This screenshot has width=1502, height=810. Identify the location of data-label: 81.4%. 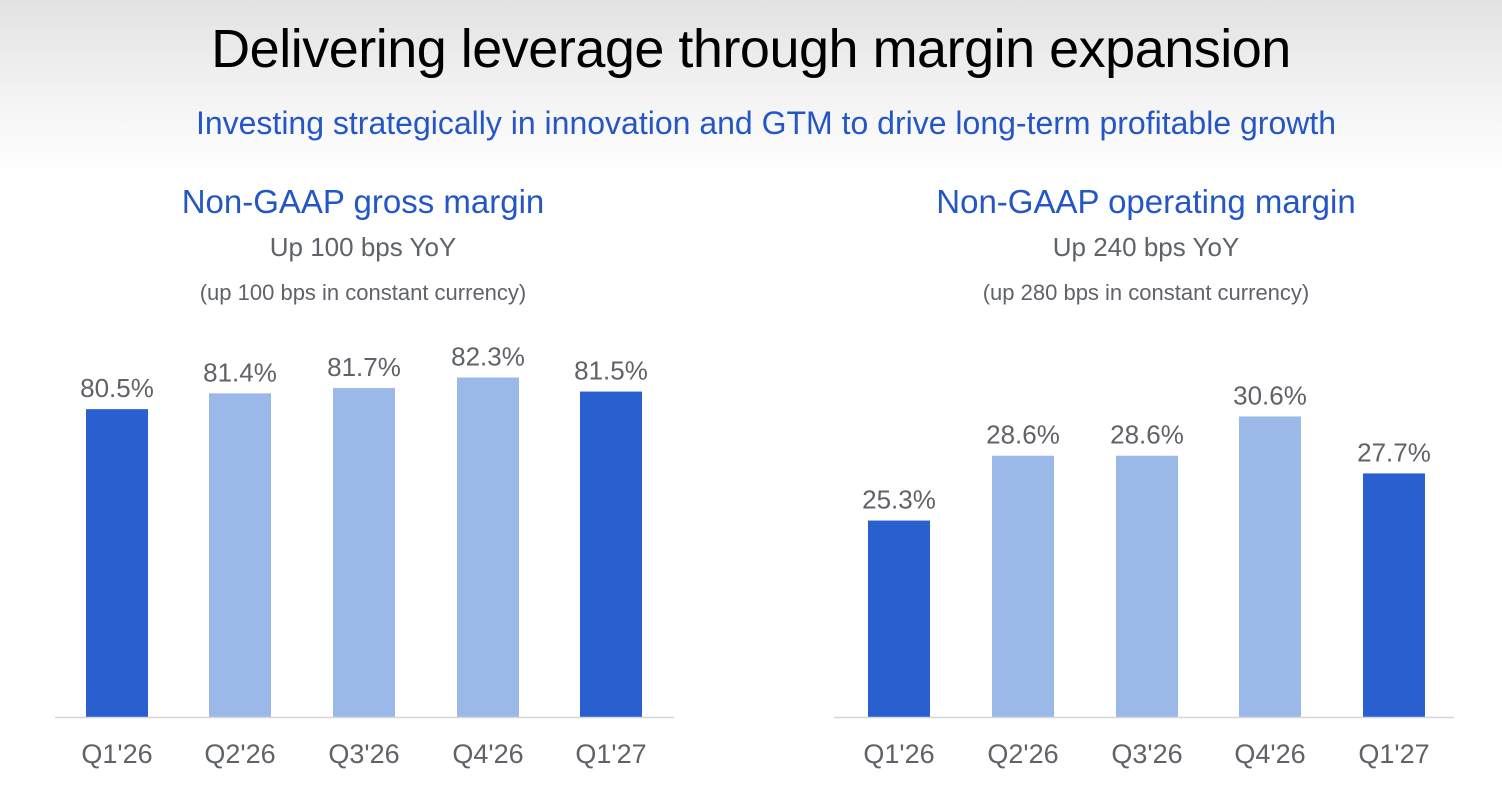
(240, 372).